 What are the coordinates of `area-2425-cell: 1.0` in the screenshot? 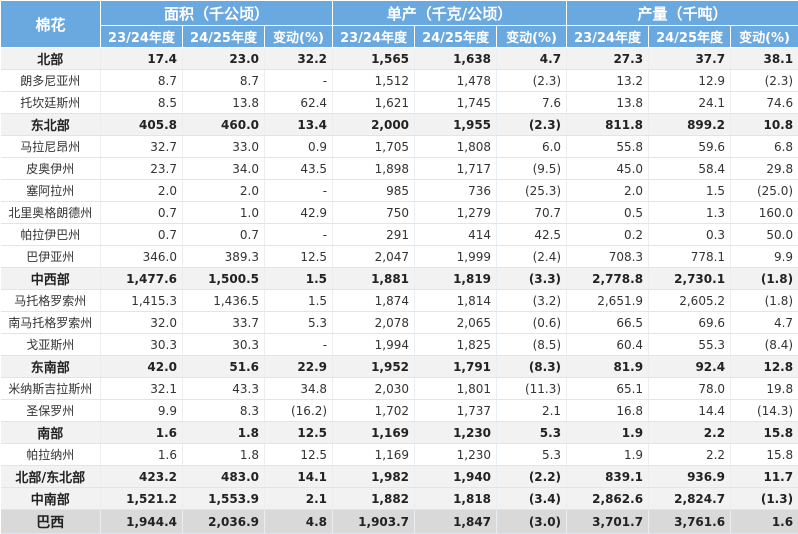 It's located at (224, 213).